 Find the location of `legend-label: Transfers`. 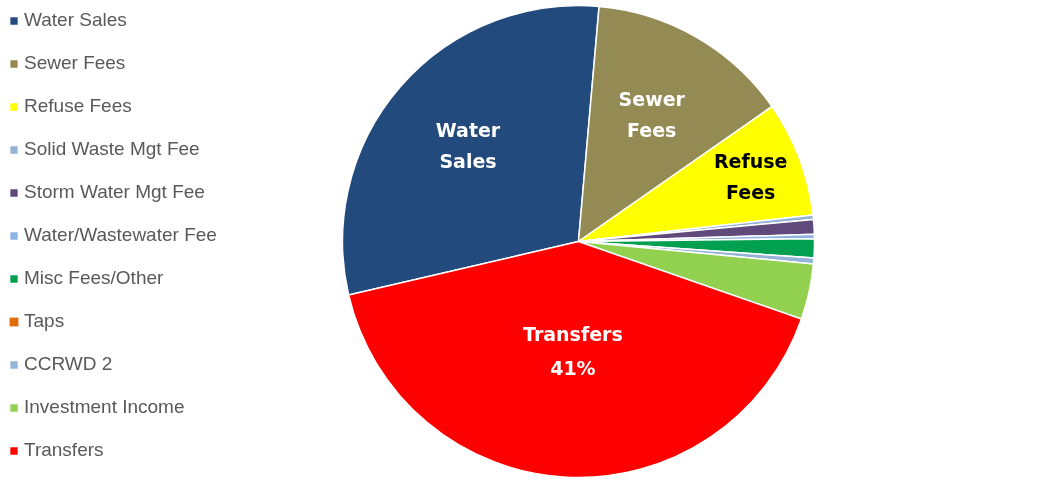

legend-label: Transfers is located at coordinates (64, 450).